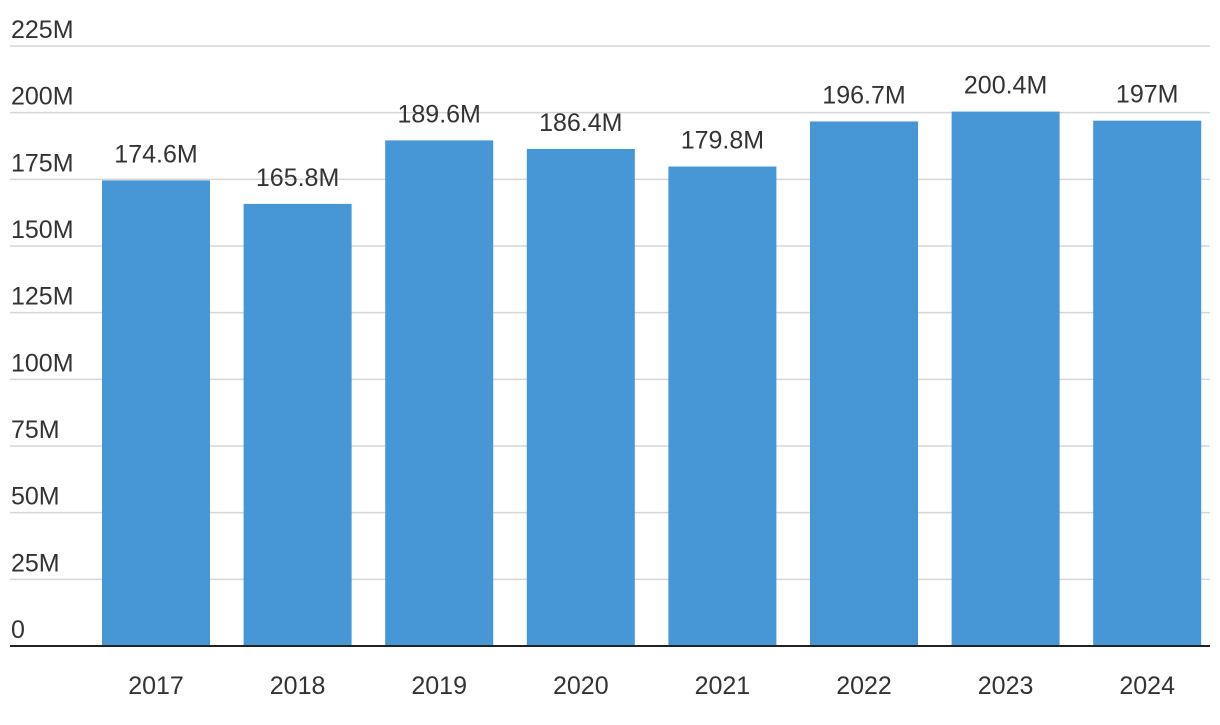 This screenshot has height=725, width=1220. What do you see at coordinates (297, 424) in the screenshot?
I see `bar-2018` at bounding box center [297, 424].